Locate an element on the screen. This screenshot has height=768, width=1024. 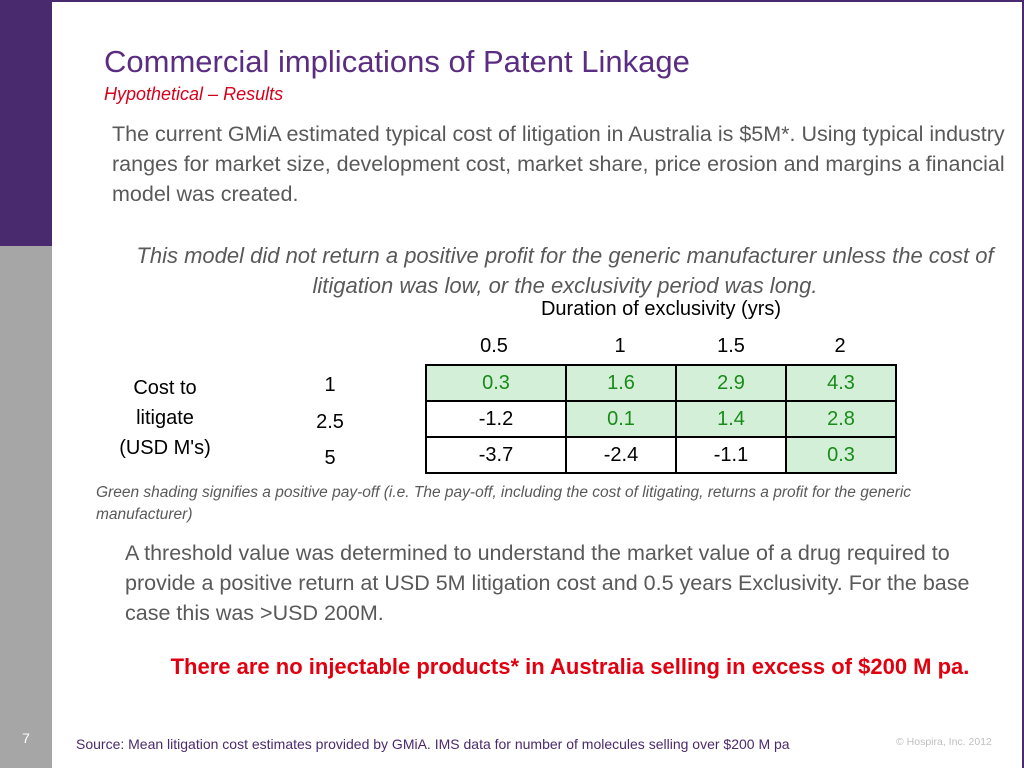
table-cell: -1.1 is located at coordinates (731, 455).